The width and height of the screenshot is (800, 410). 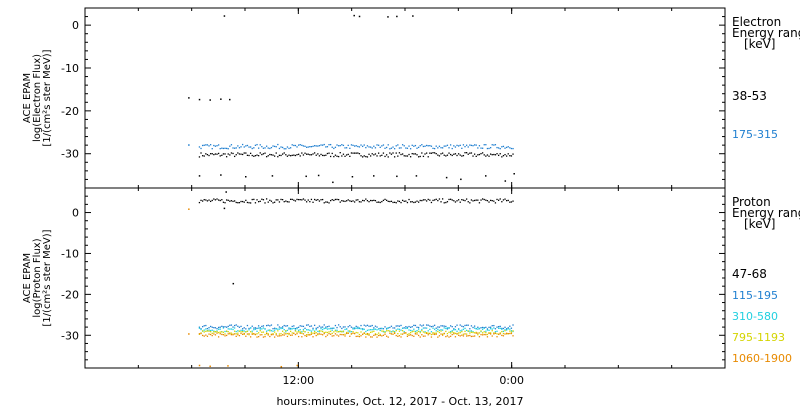 What do you see at coordinates (749, 274) in the screenshot?
I see `legend-entry: 47-68` at bounding box center [749, 274].